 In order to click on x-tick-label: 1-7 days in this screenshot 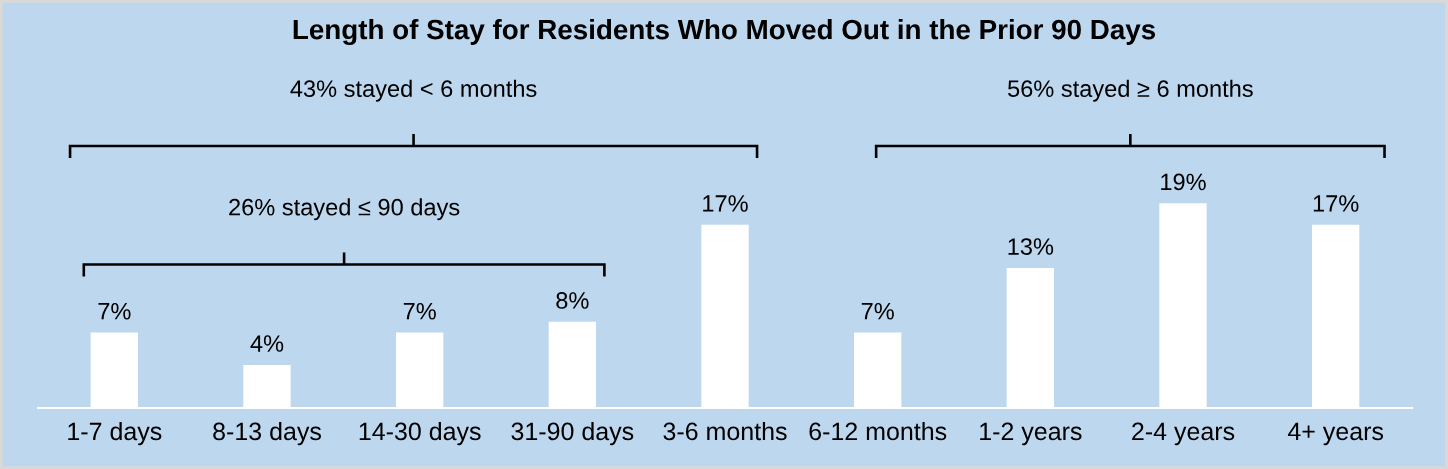, I will do `click(115, 433)`.